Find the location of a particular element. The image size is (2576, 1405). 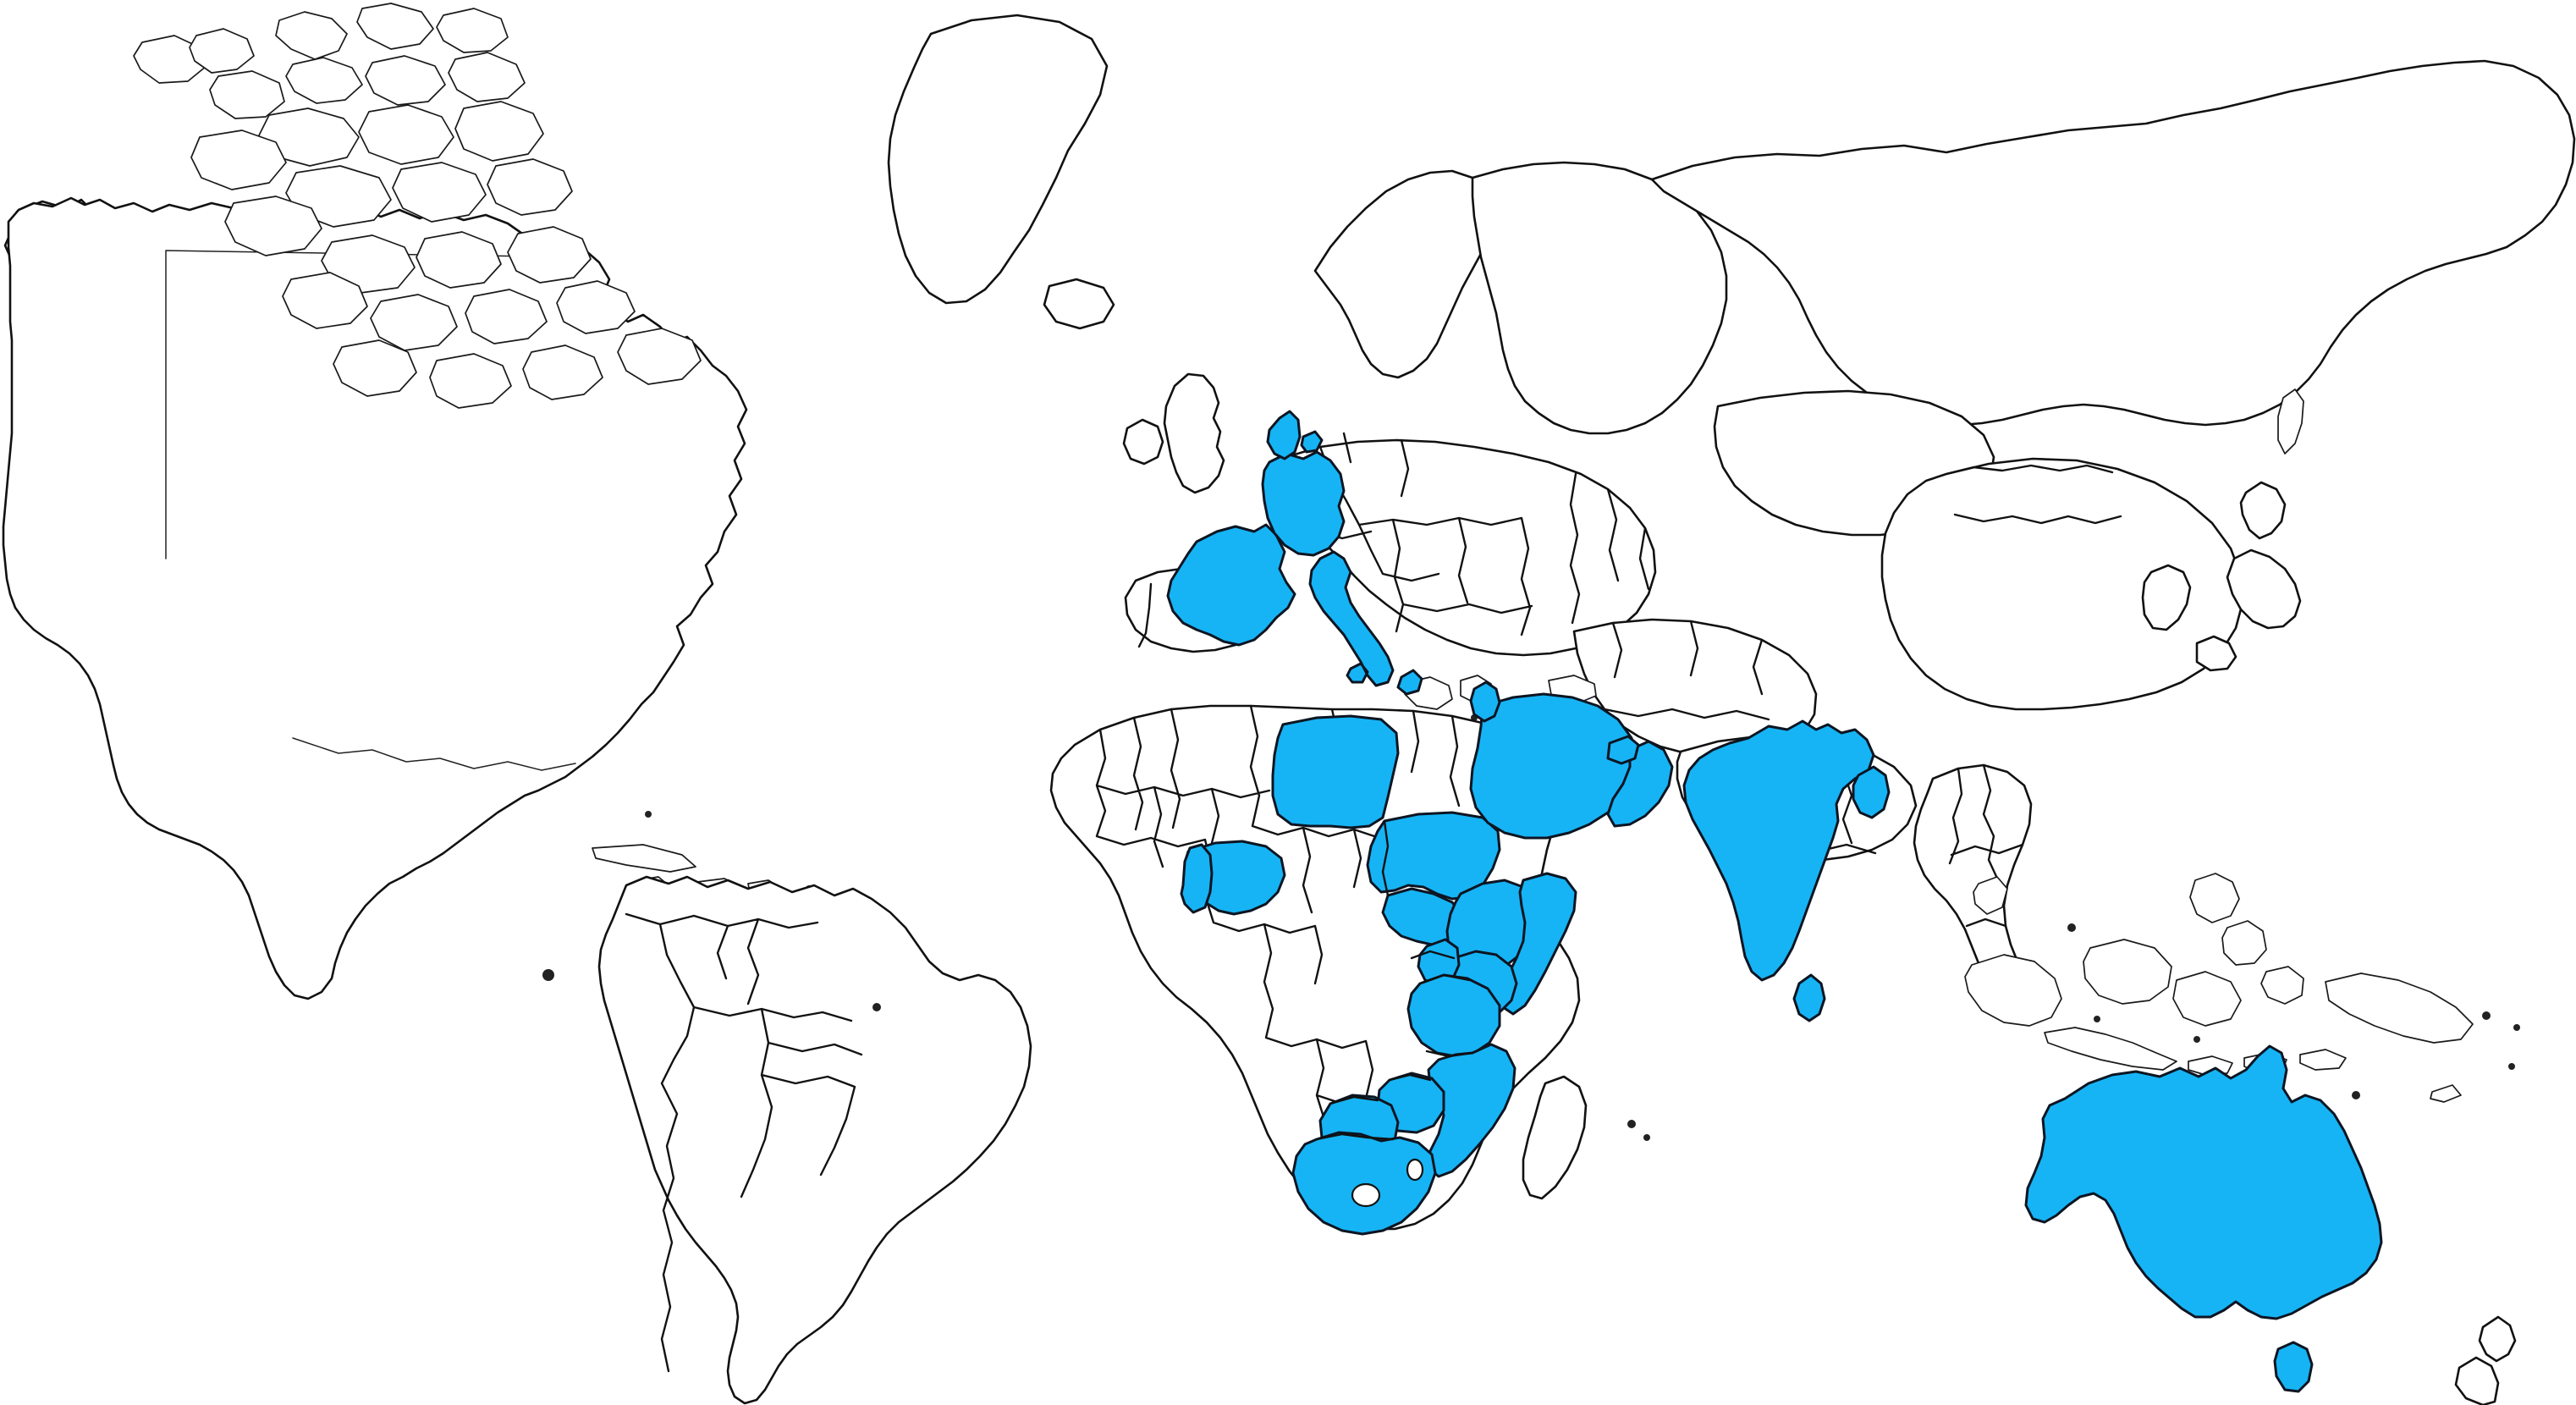

country-sri-lanka-highlighted is located at coordinates (1809, 997).